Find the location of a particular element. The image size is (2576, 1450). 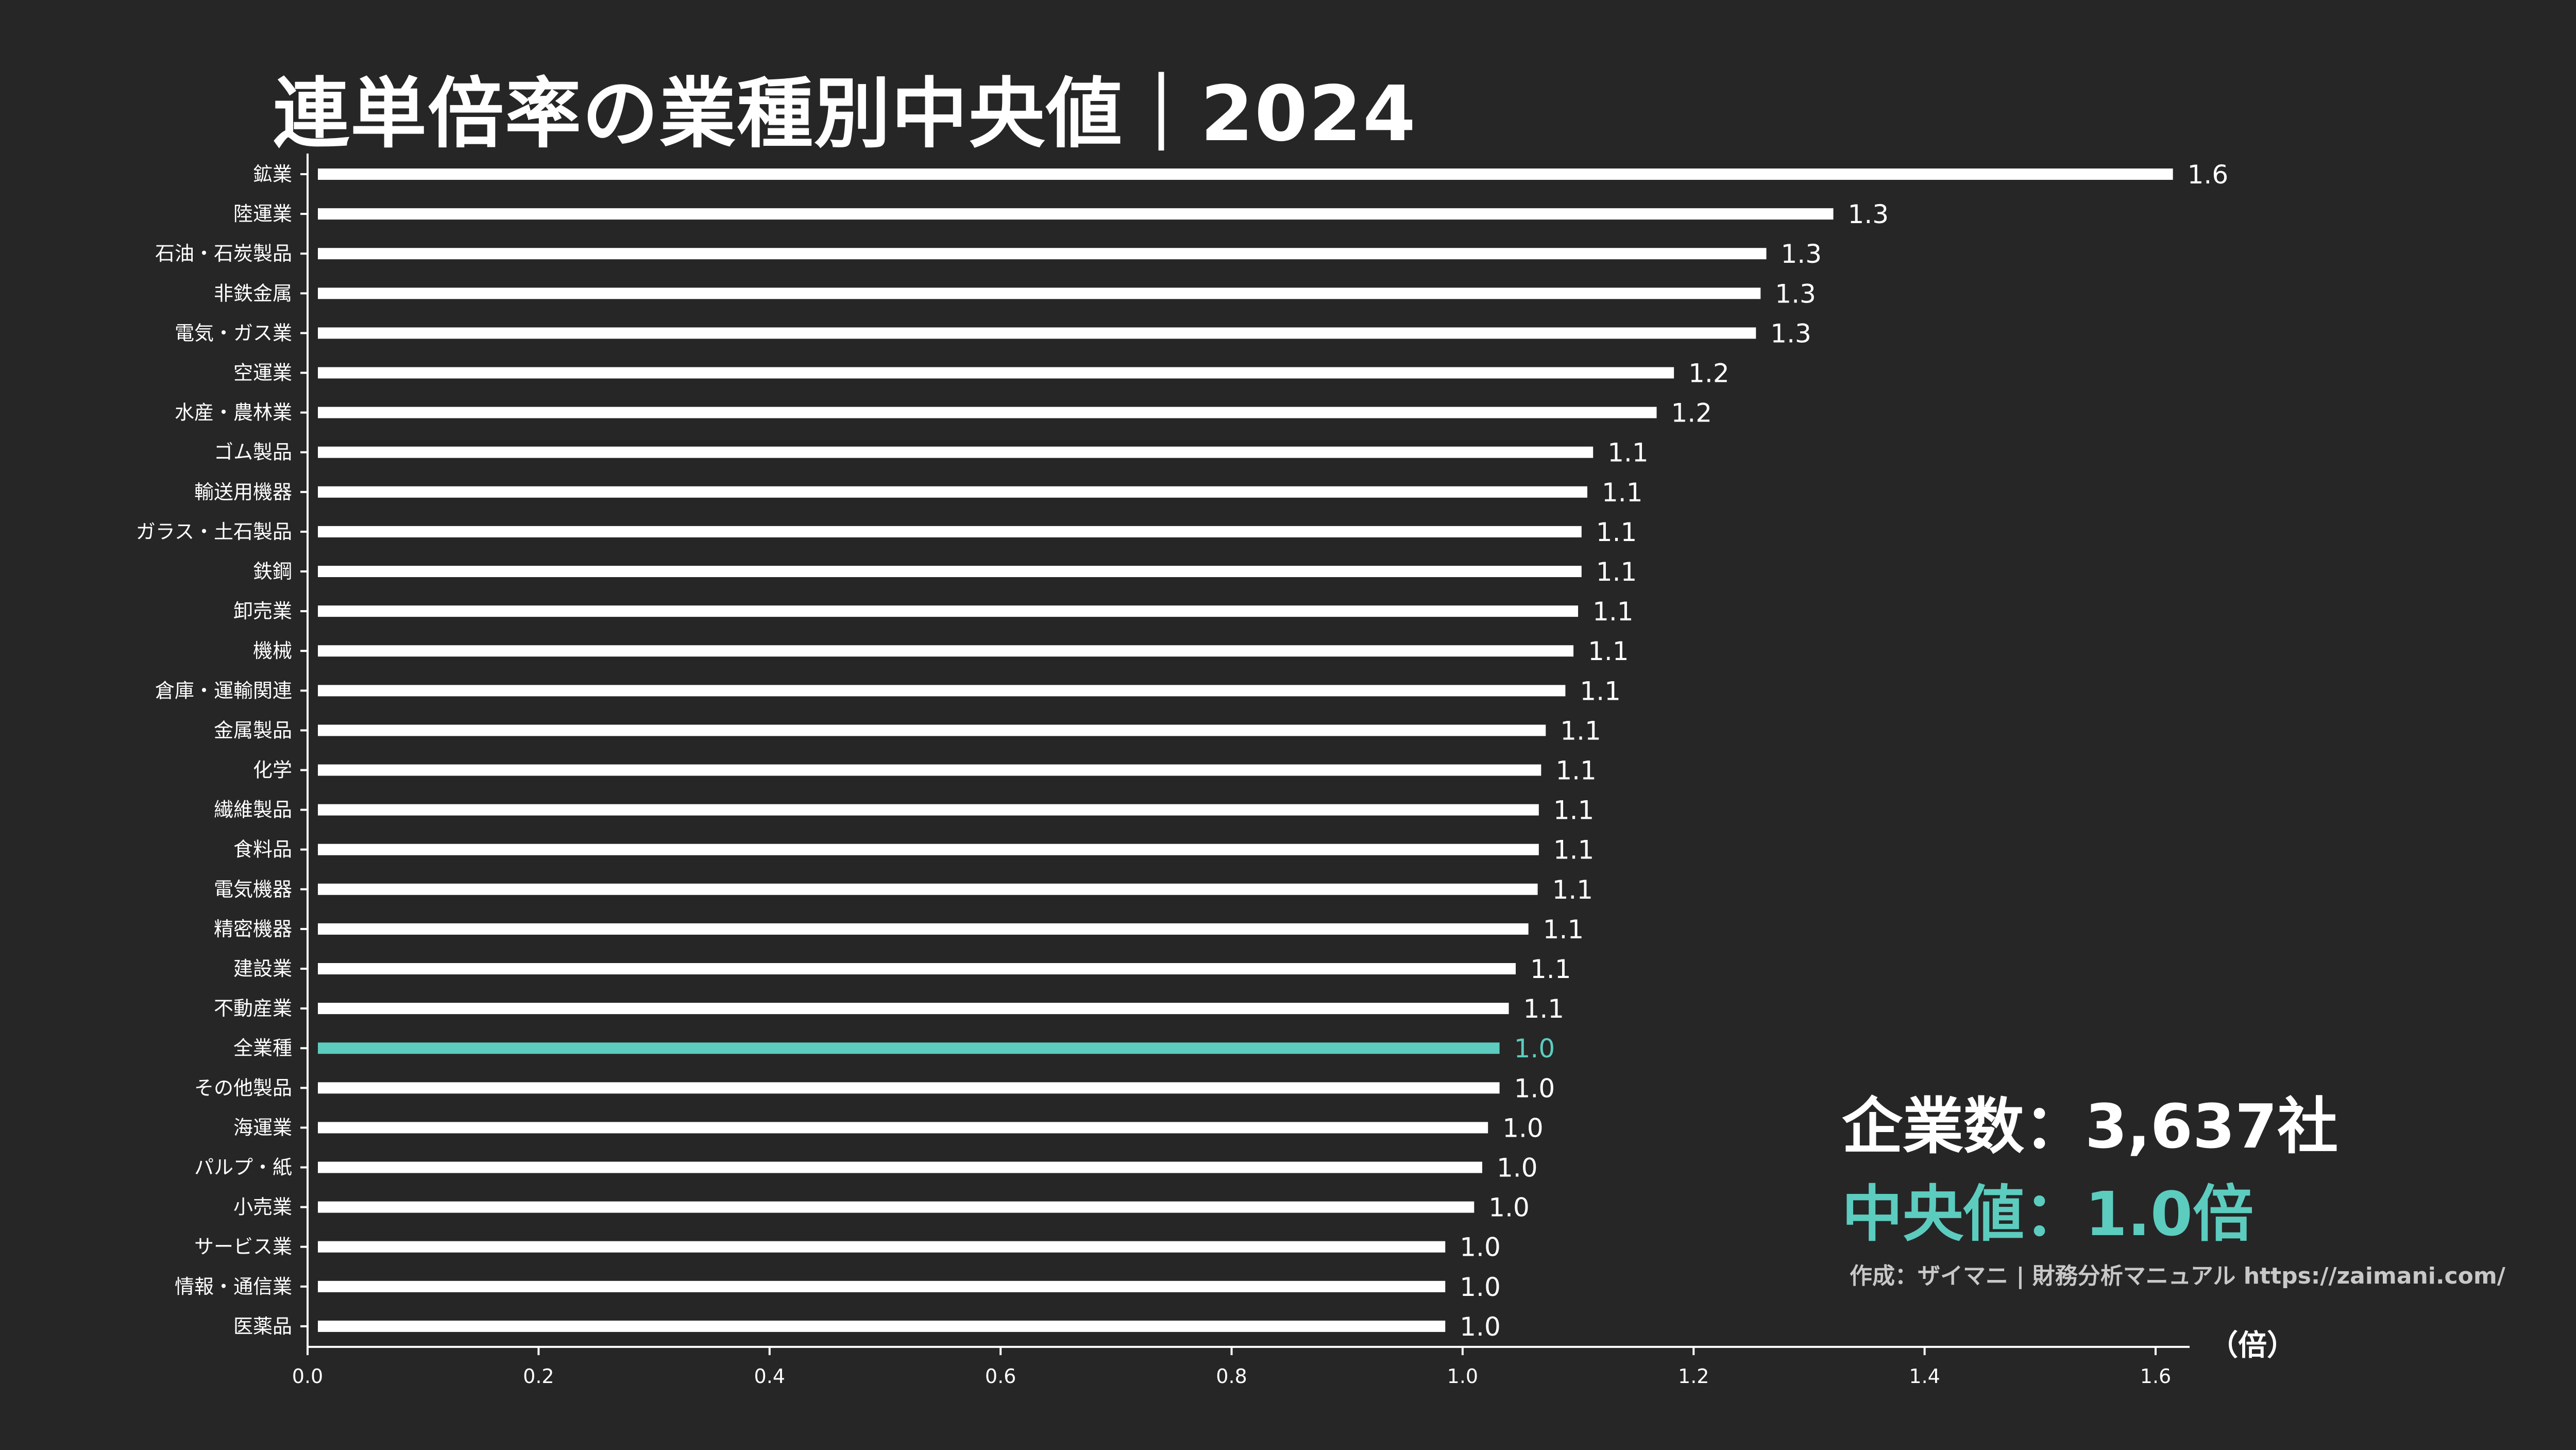

category-label-6: 水産・農林業 is located at coordinates (233, 413).